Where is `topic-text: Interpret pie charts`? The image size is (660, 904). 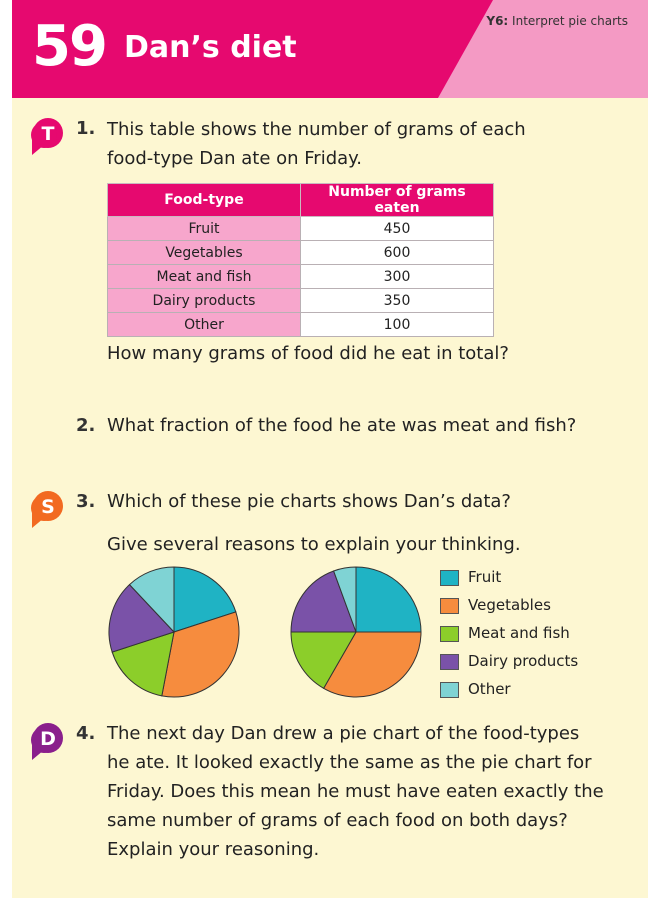
topic-text: Interpret pie charts is located at coordinates (570, 21).